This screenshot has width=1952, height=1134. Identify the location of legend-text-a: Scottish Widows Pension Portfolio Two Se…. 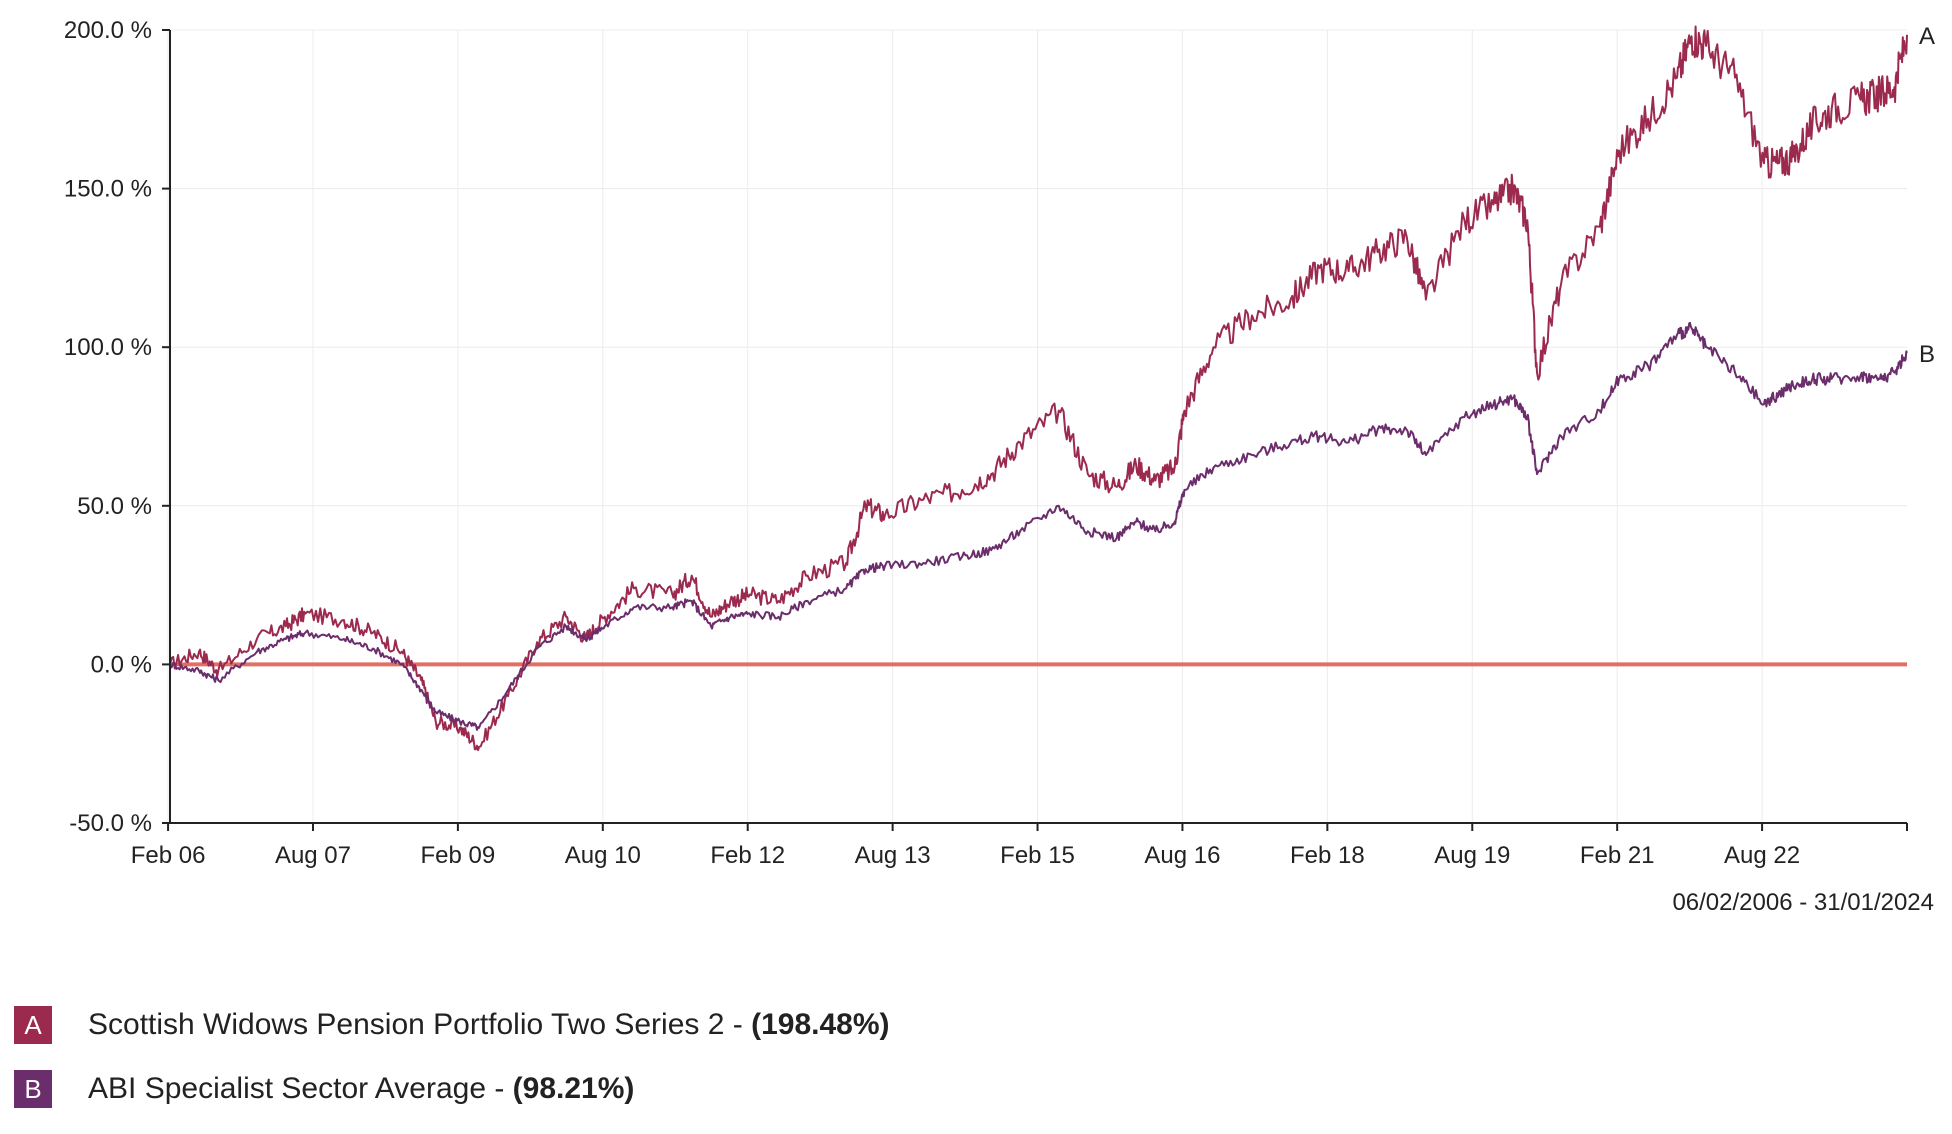
(489, 1025).